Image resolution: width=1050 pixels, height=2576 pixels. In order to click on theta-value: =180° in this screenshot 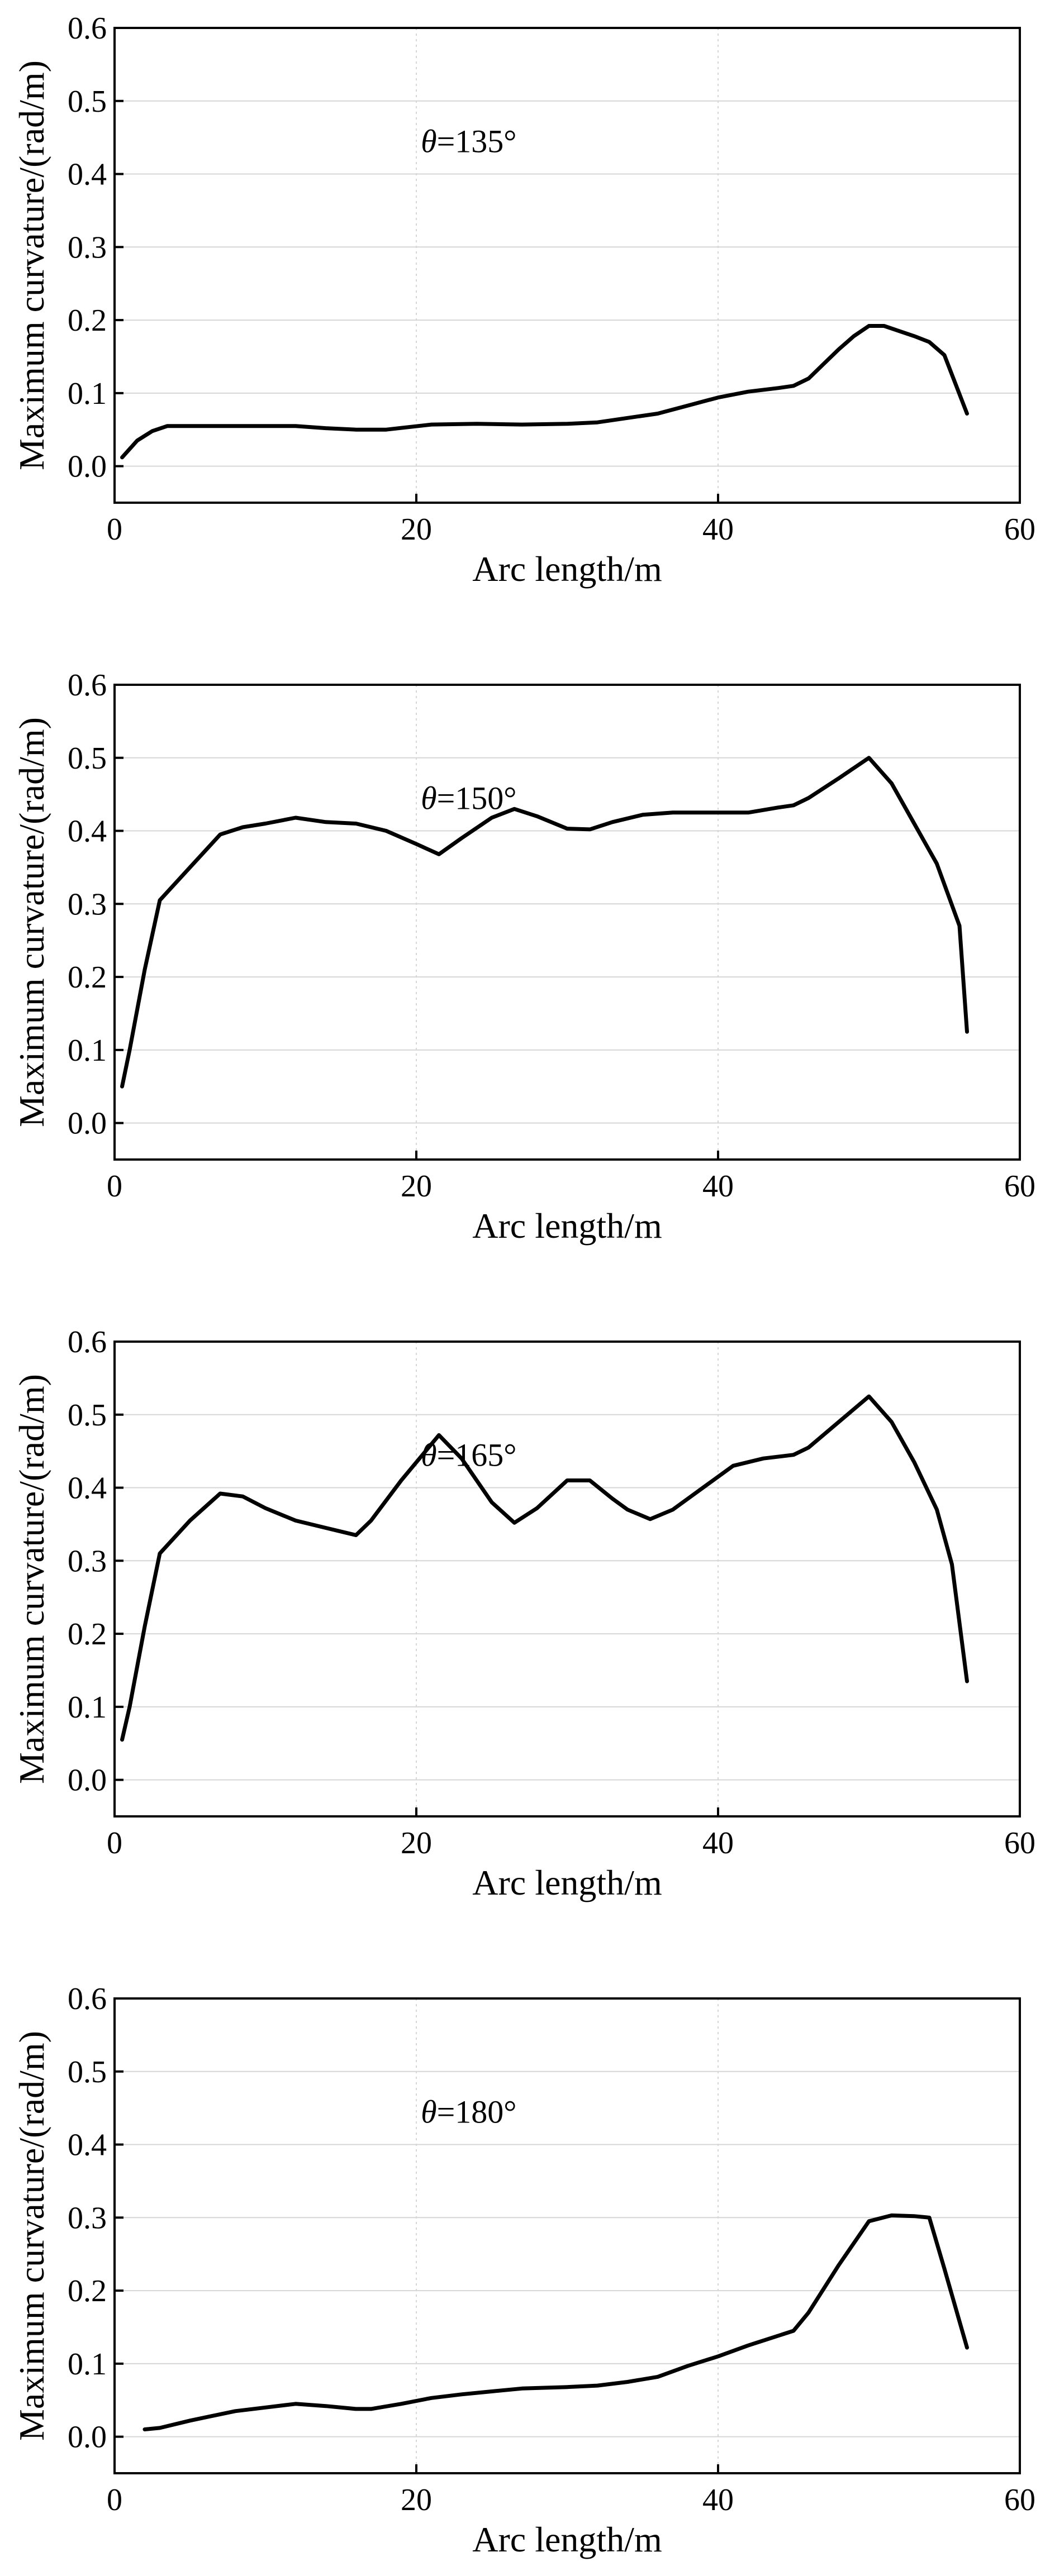, I will do `click(477, 2111)`.